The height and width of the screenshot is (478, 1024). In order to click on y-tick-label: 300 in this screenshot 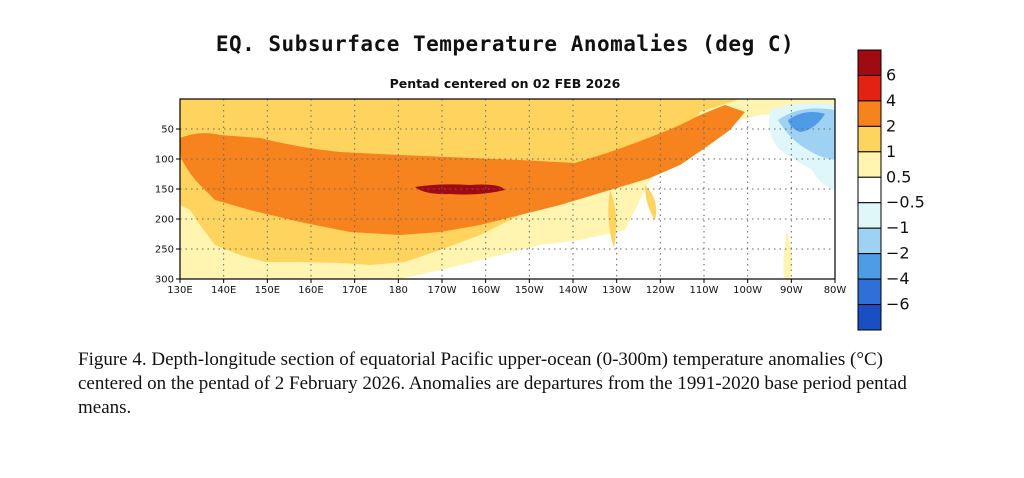, I will do `click(164, 280)`.